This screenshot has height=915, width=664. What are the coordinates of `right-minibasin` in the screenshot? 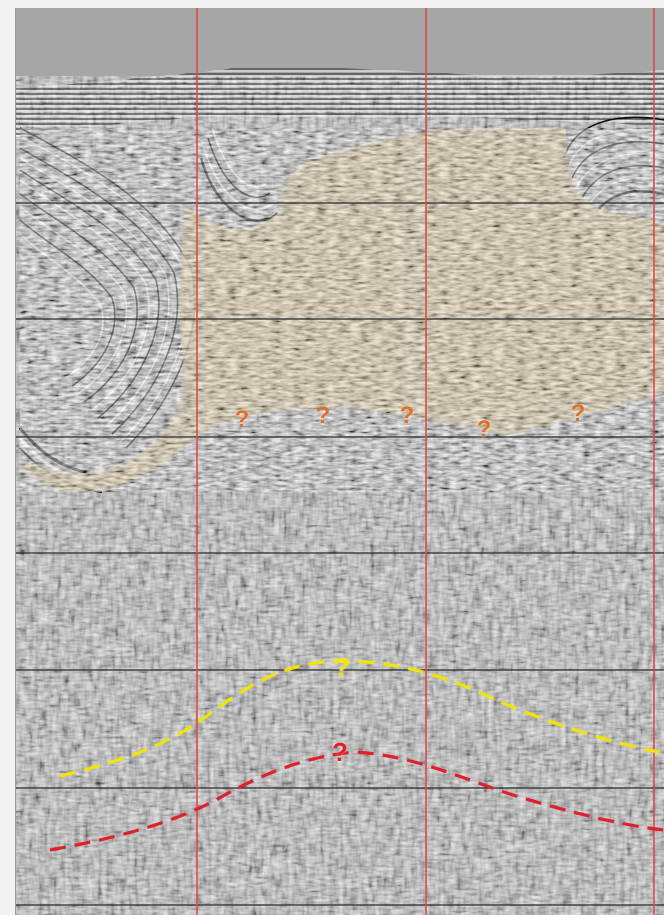 It's located at (613, 164).